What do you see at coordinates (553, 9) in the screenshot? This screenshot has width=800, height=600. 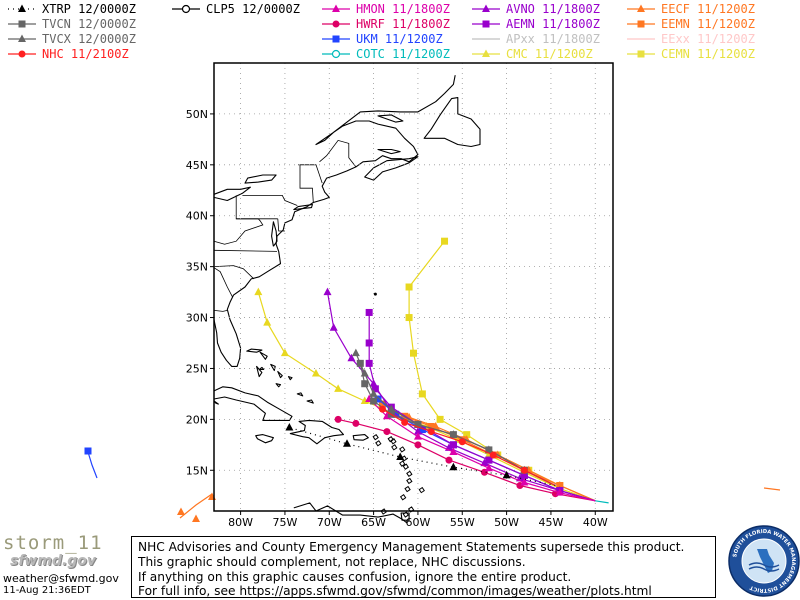 I see `legend-label: AVNO 11/1800Z` at bounding box center [553, 9].